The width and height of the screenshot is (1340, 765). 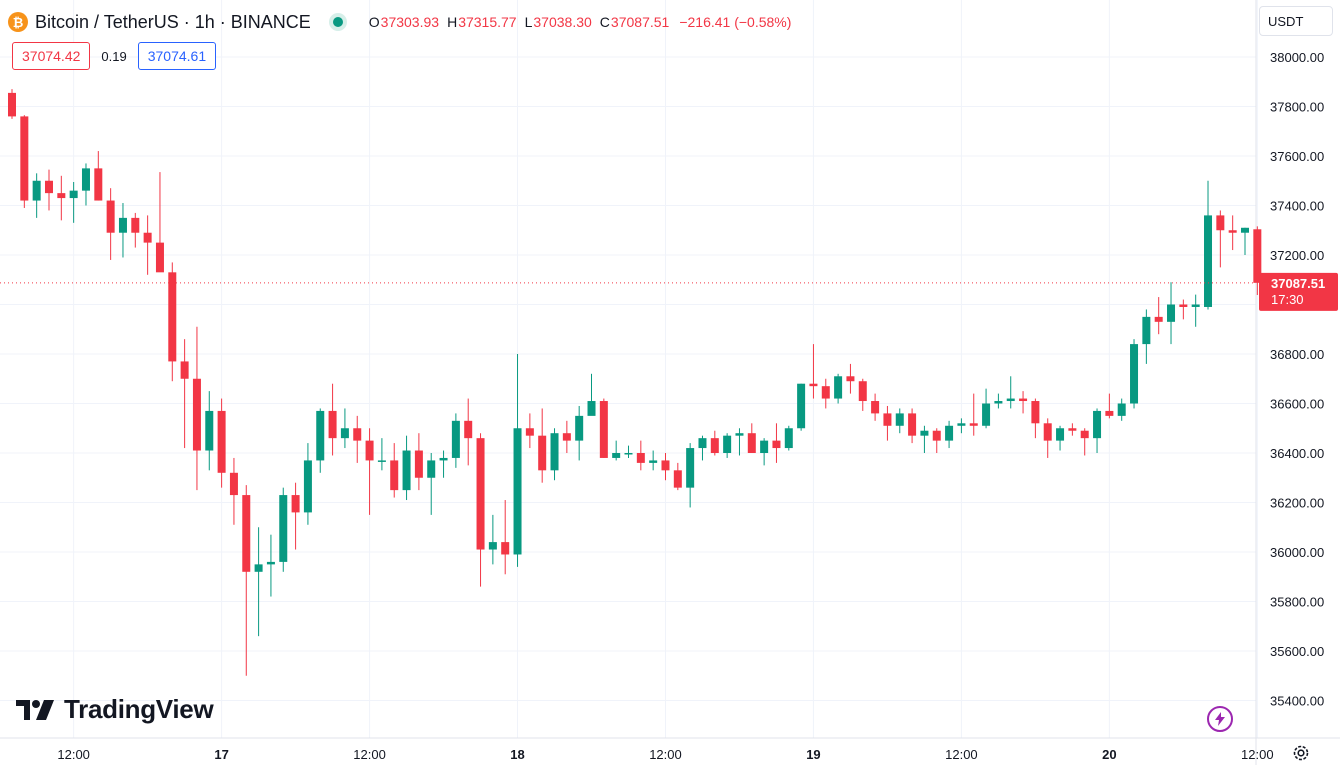 I want to click on x-tick-label: 19, so click(x=813, y=754).